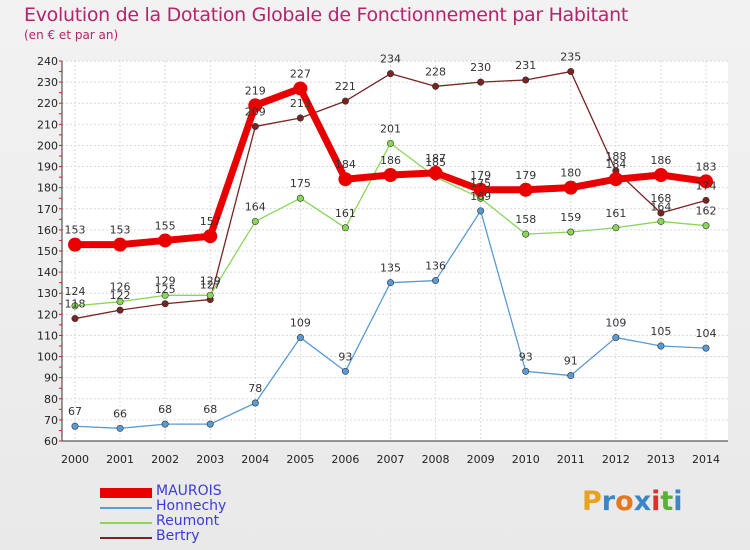  I want to click on legend-label: Bertry, so click(178, 536).